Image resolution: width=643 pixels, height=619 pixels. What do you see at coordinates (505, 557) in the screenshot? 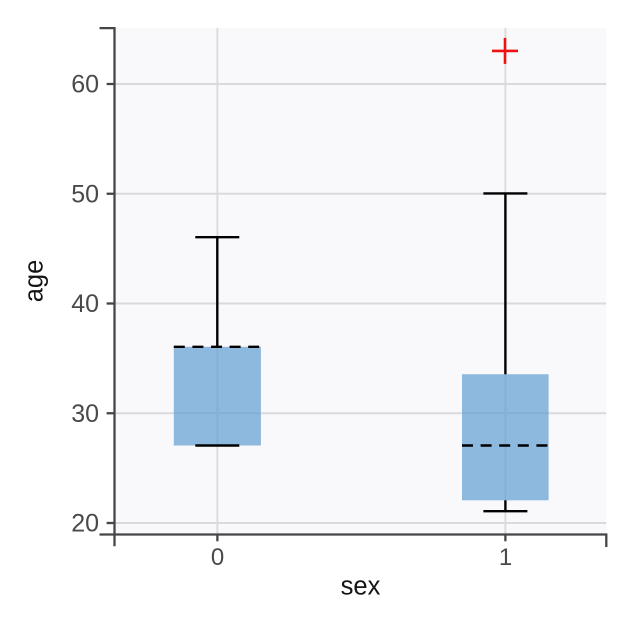
I see `svg-text: 1` at bounding box center [505, 557].